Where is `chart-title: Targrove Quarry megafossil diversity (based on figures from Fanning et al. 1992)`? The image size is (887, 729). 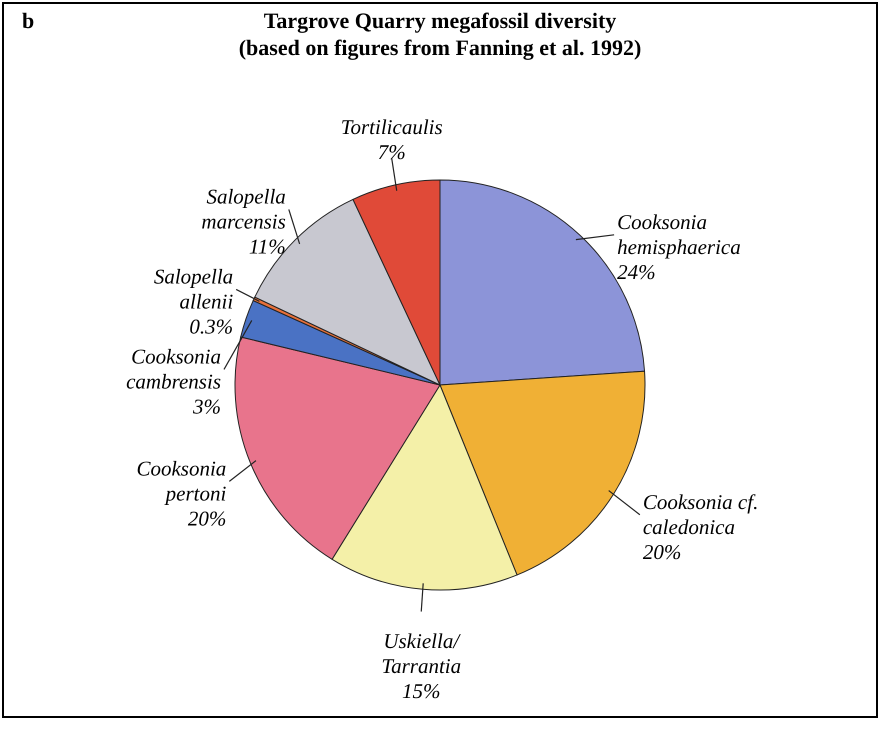
chart-title: Targrove Quarry megafossil diversity (based on figures from Fanning et al. 1992) is located at coordinates (440, 34).